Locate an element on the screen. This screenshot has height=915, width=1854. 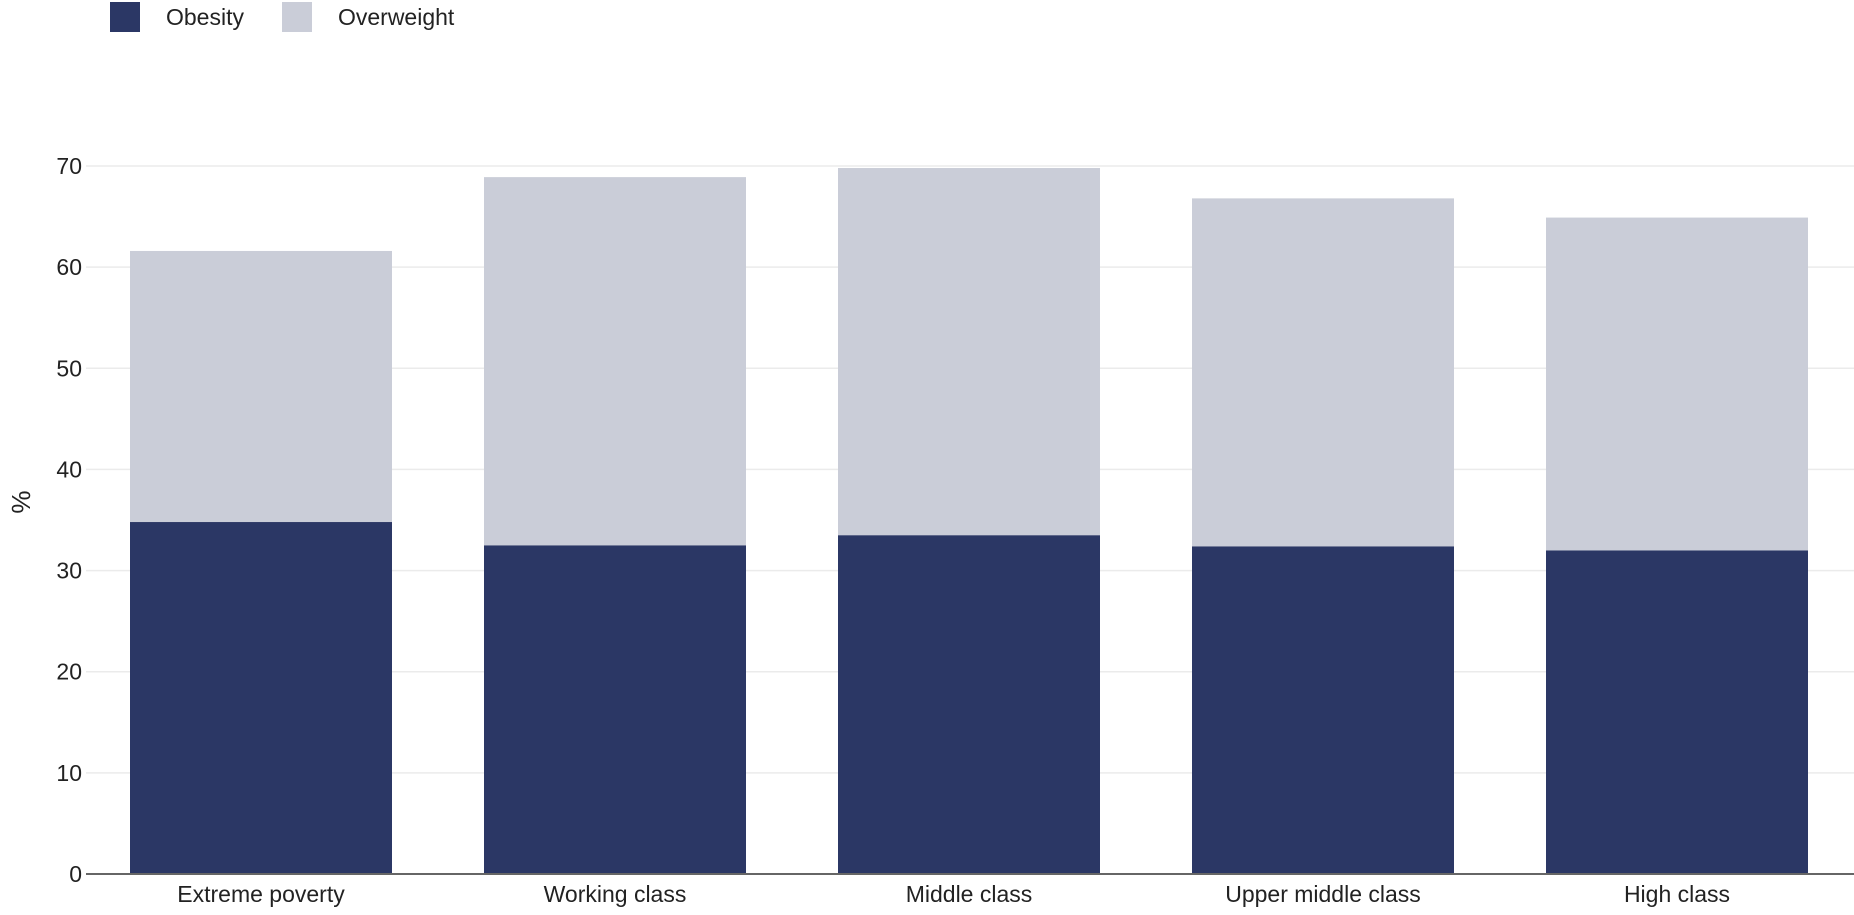
bar-overweight-extreme-poverty is located at coordinates (261, 386).